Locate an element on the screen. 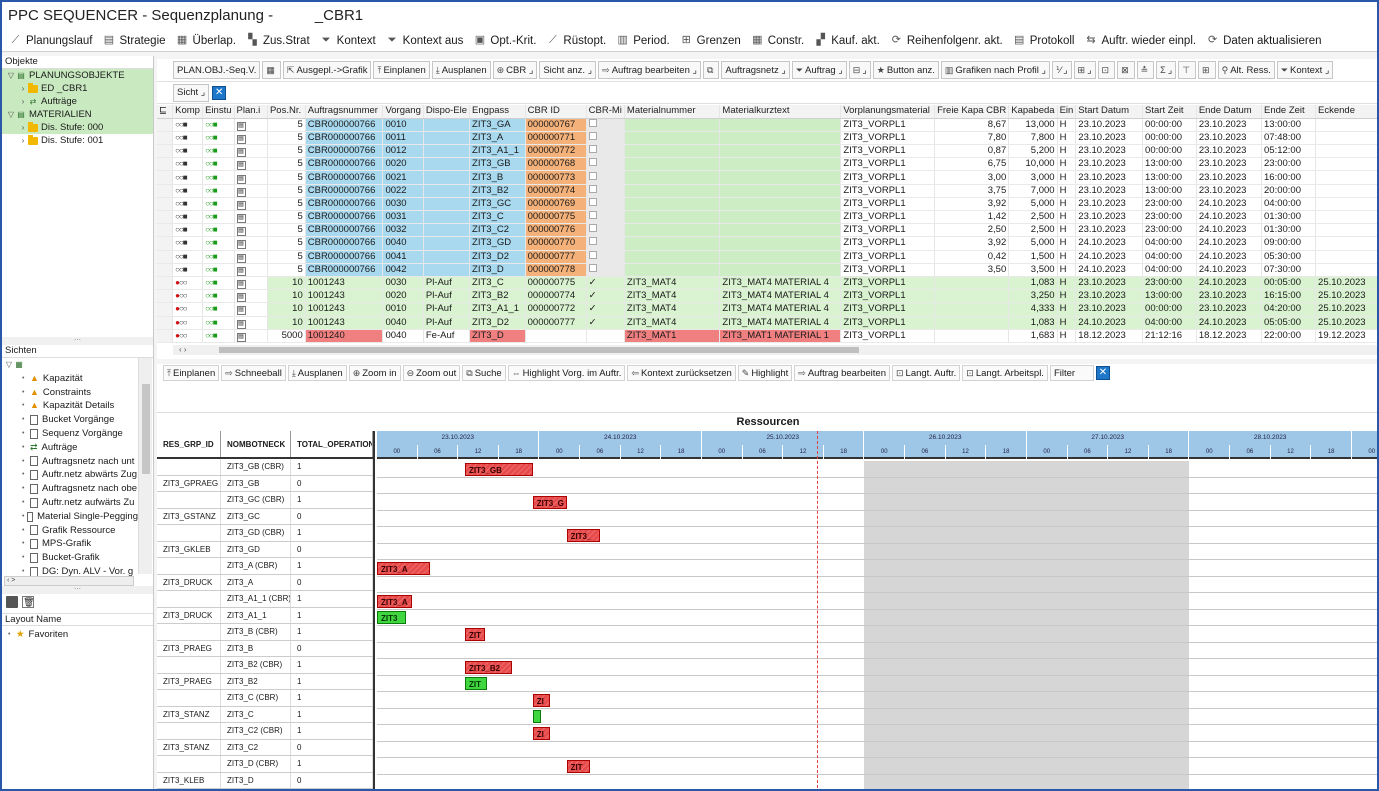  cell-vorgang: 0010 is located at coordinates (403, 125).